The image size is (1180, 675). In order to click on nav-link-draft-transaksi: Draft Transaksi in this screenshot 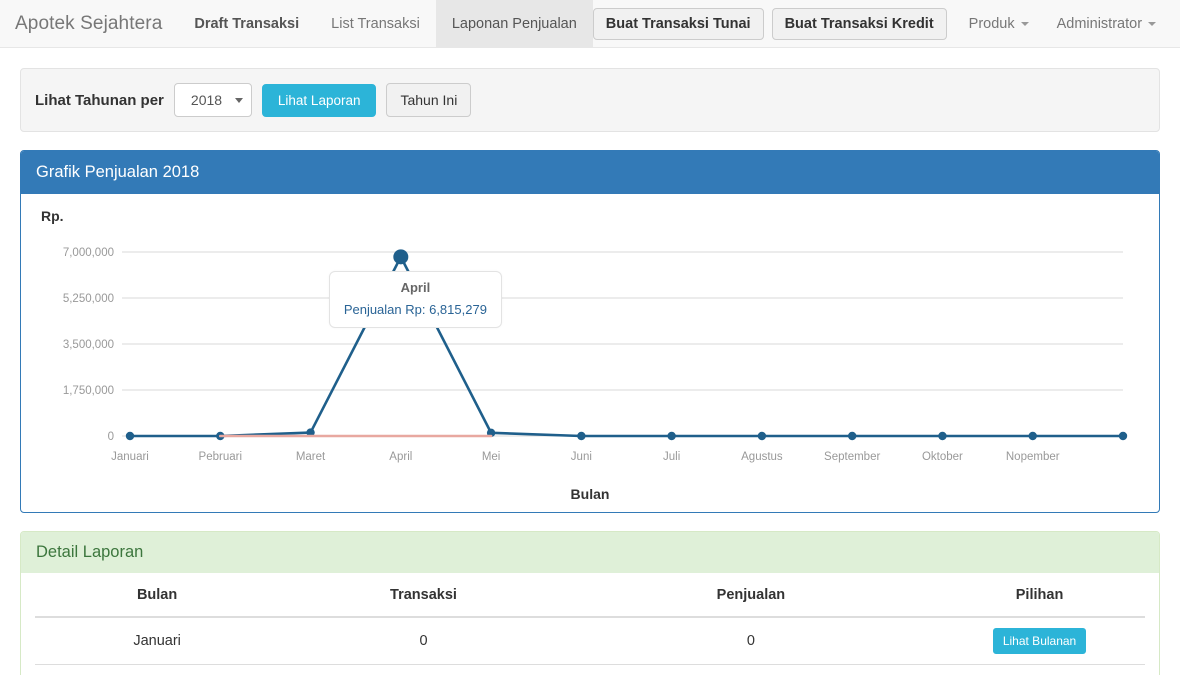, I will do `click(247, 23)`.